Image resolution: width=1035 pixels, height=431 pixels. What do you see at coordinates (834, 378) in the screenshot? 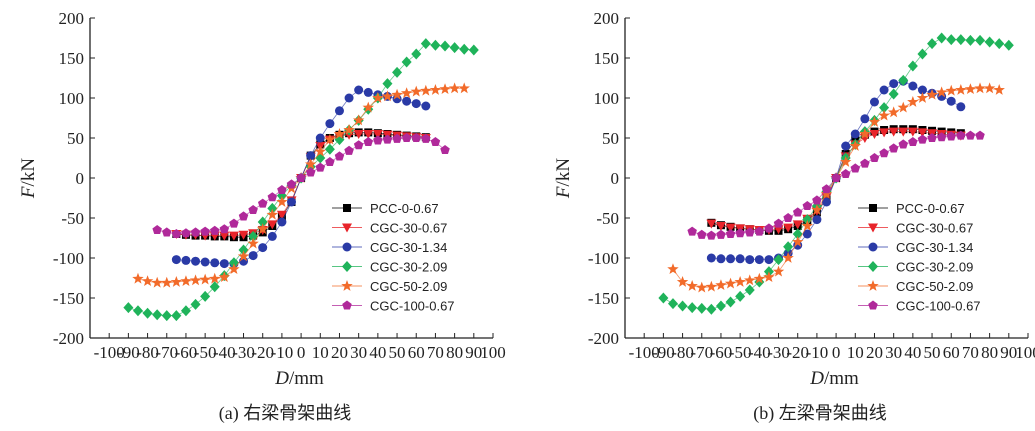
I see `x-axis-title: D/mm` at bounding box center [834, 378].